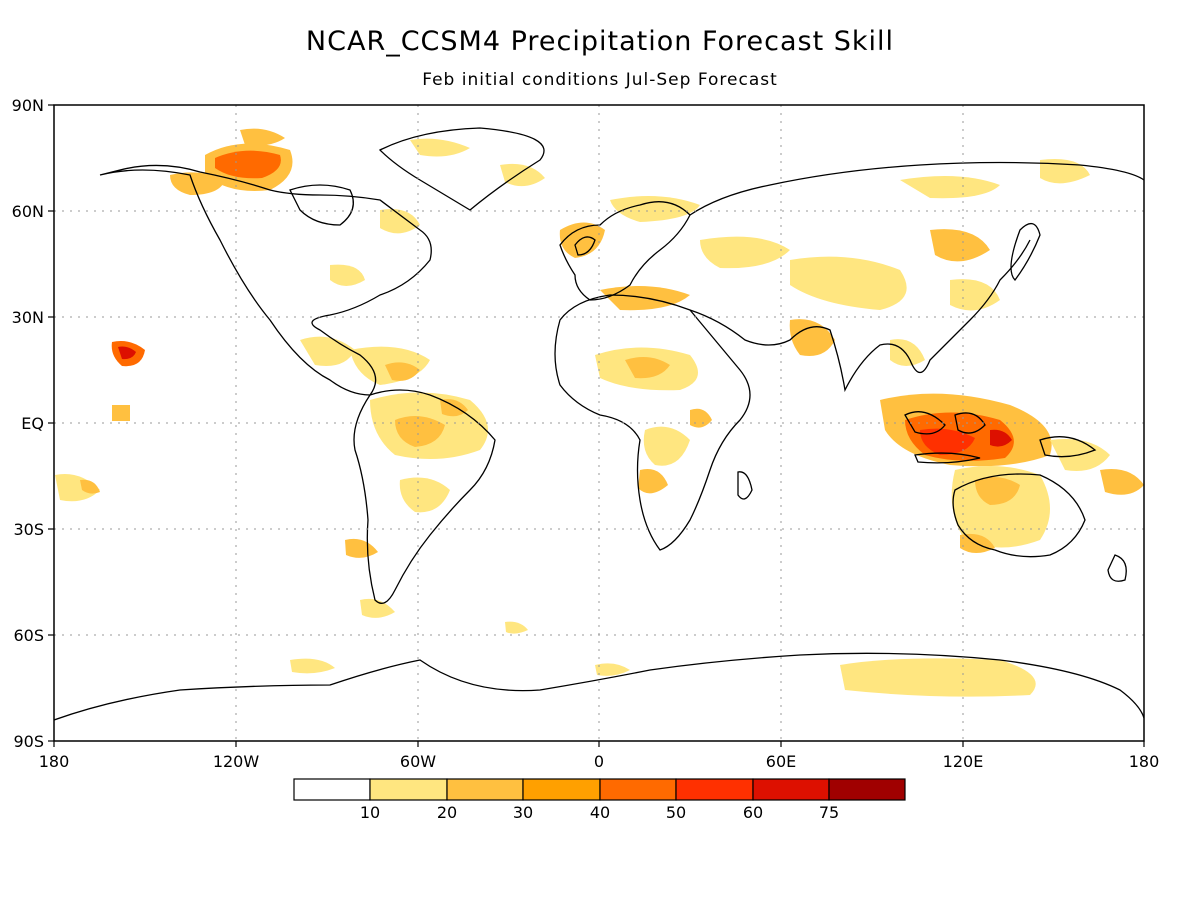  What do you see at coordinates (447, 812) in the screenshot?
I see `colorbar-label: 20` at bounding box center [447, 812].